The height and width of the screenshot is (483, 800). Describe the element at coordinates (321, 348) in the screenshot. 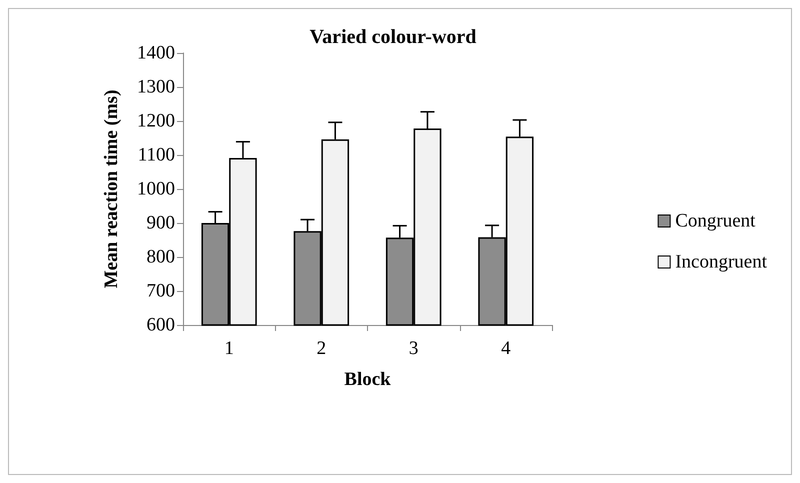

I see `x-tick-label: 2` at that location.